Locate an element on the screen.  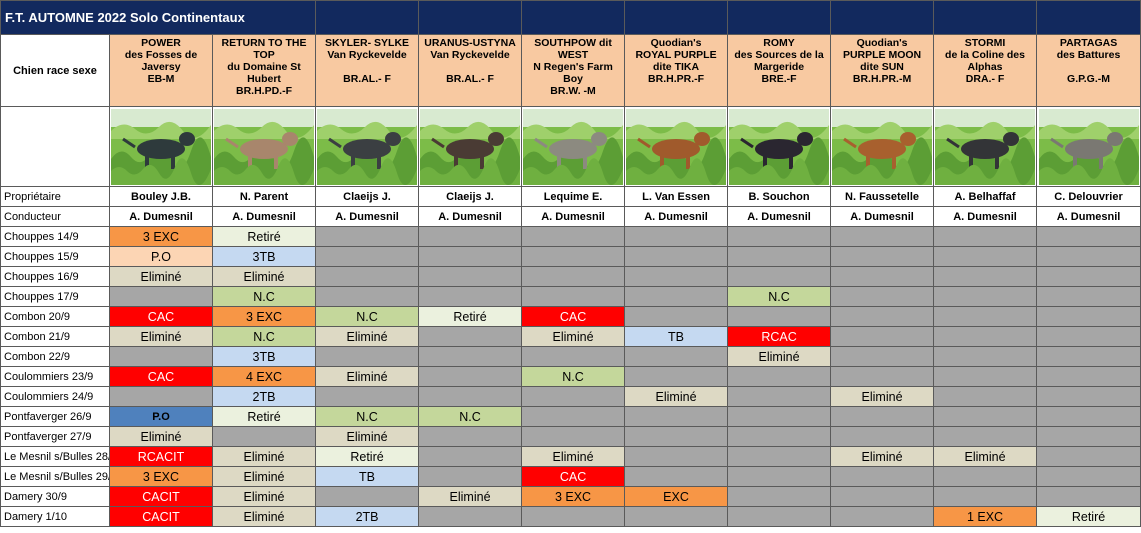
owner-cell: Claeijs J. is located at coordinates (367, 196).